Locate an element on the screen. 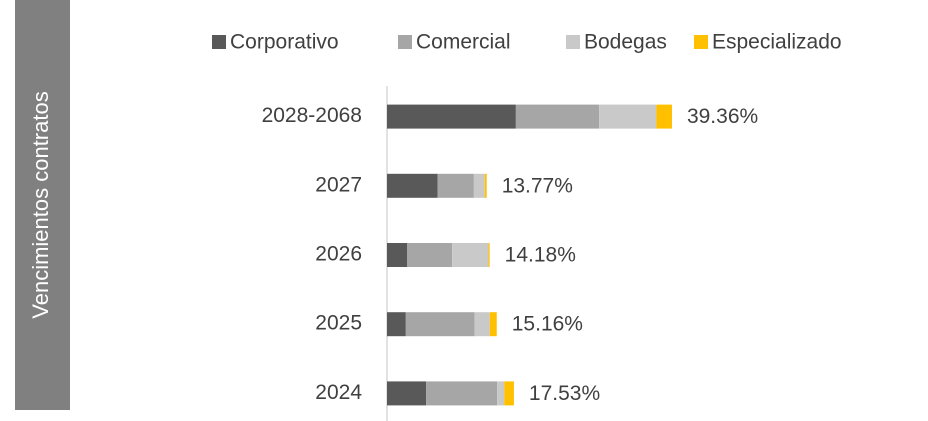  y-tick-label: 2026 is located at coordinates (338, 254).